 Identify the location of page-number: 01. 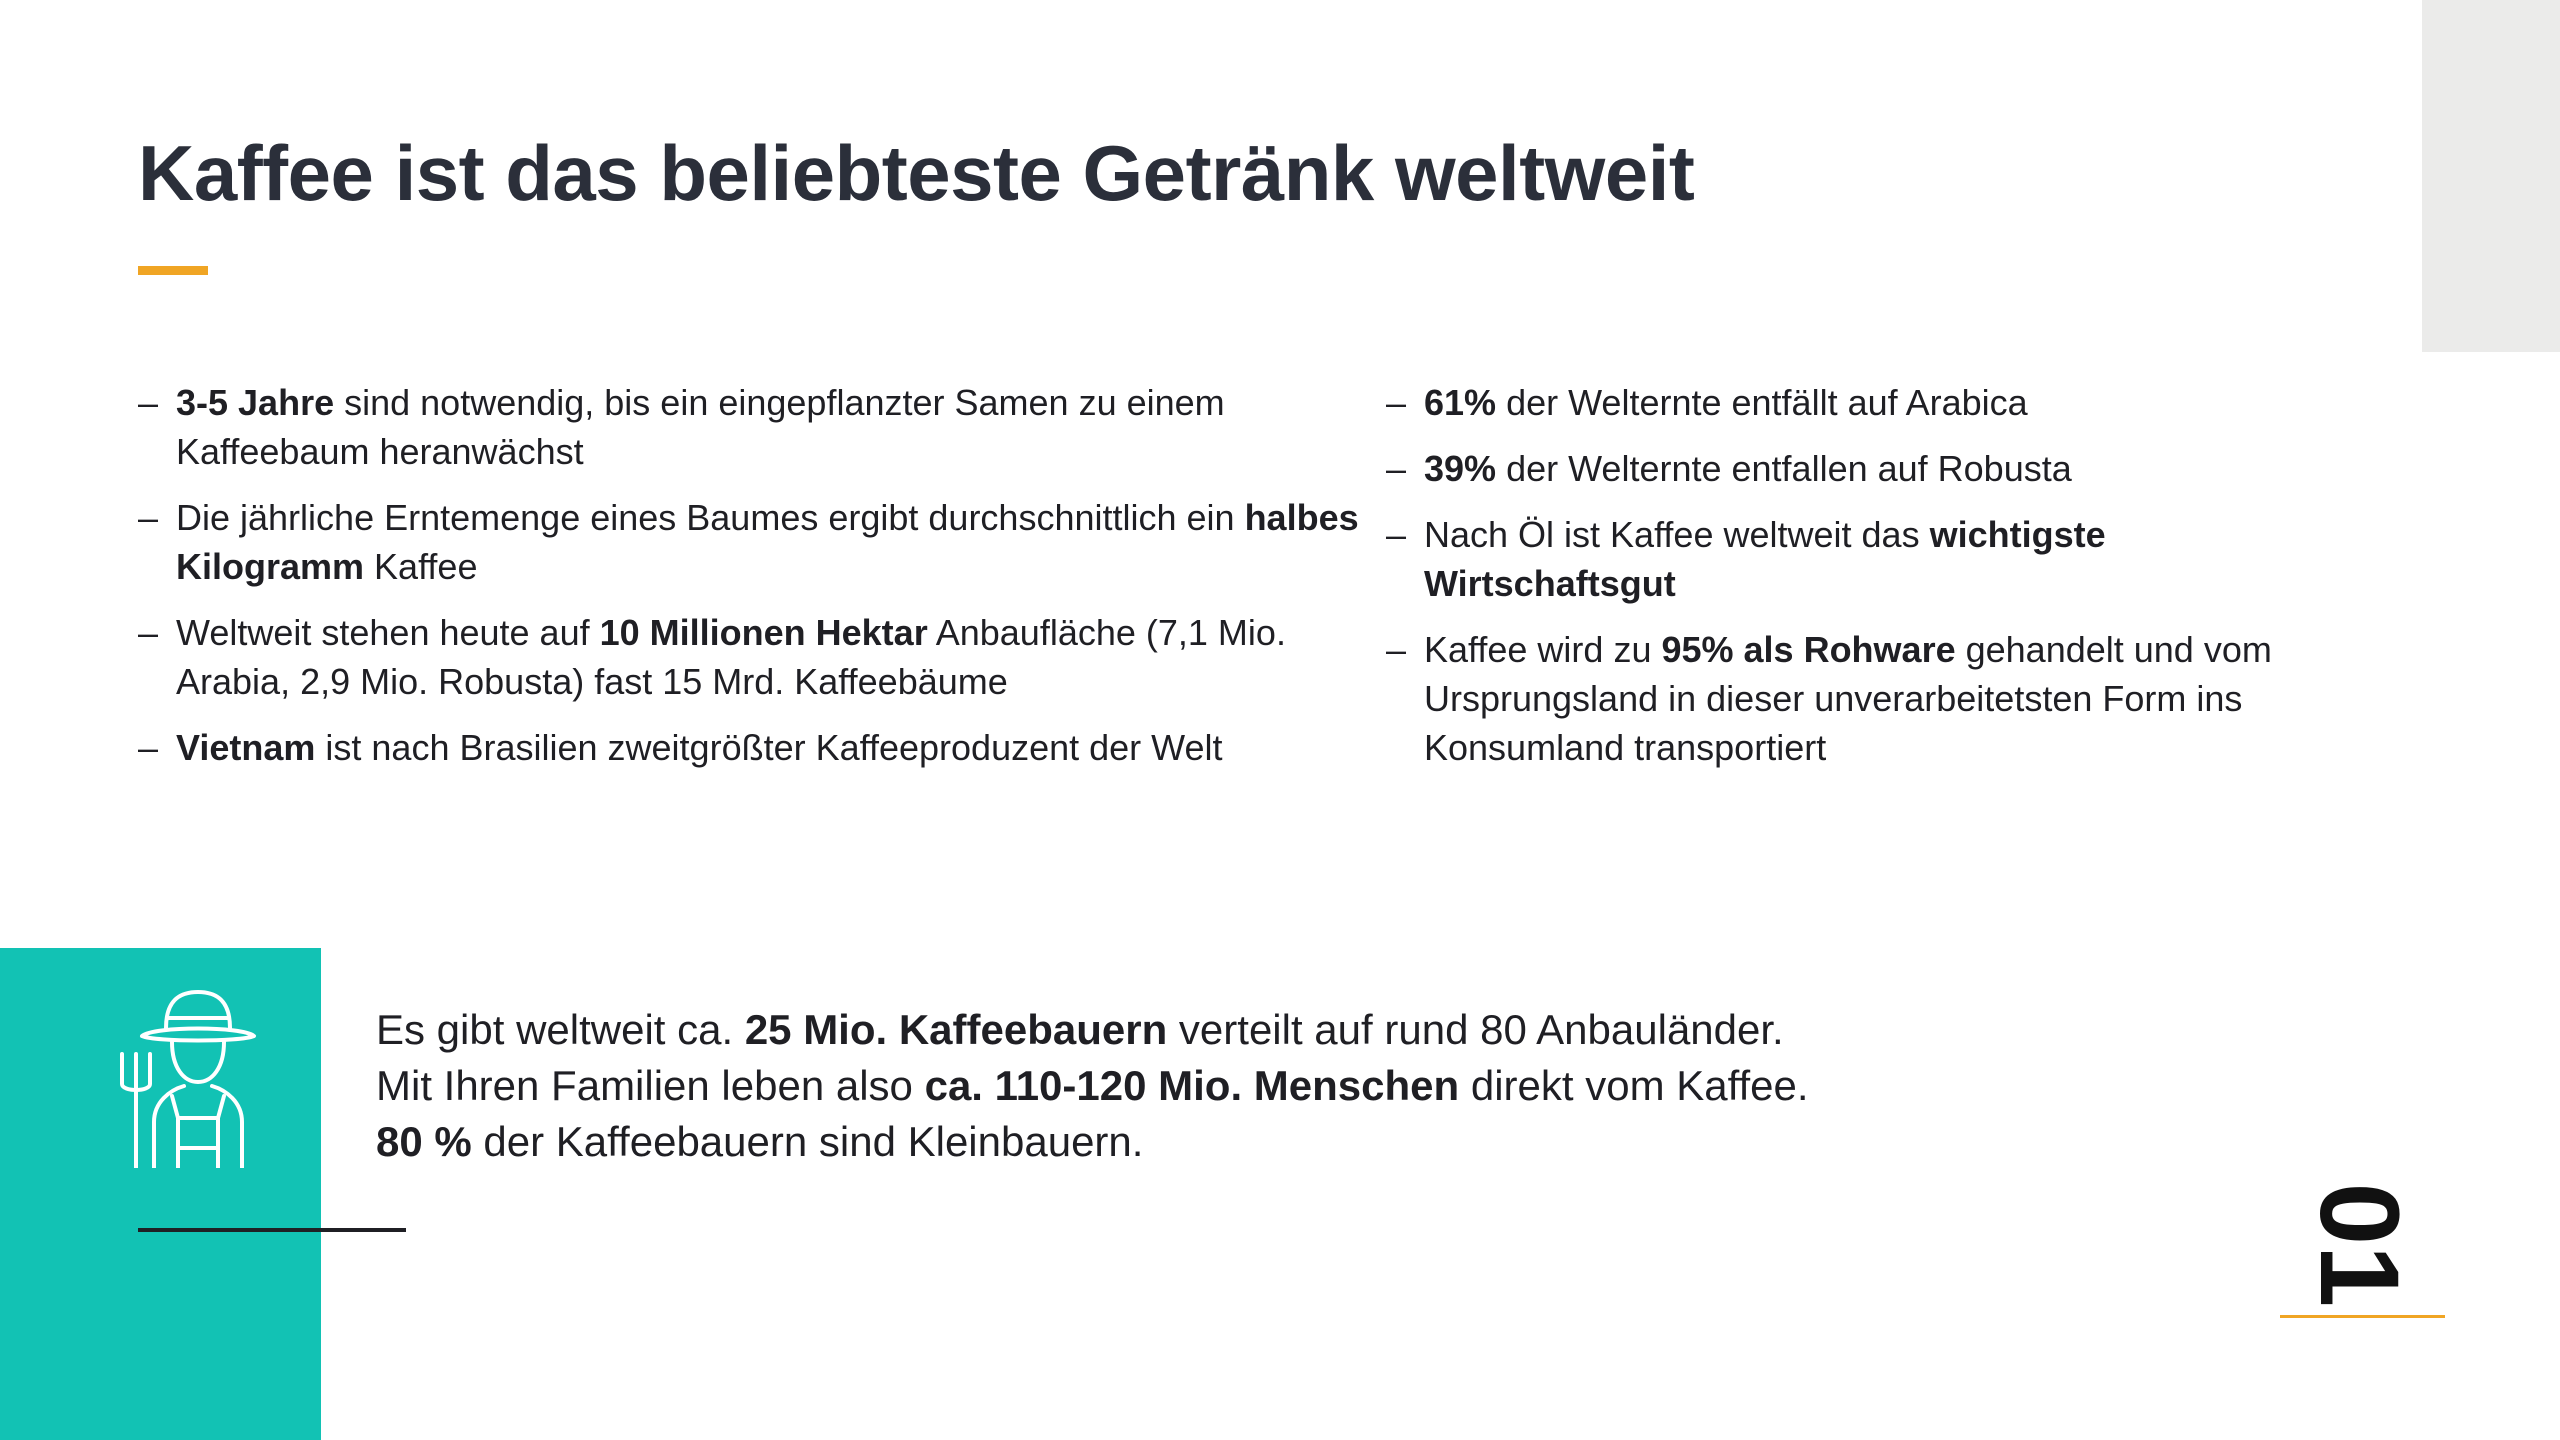
(2360, 1245).